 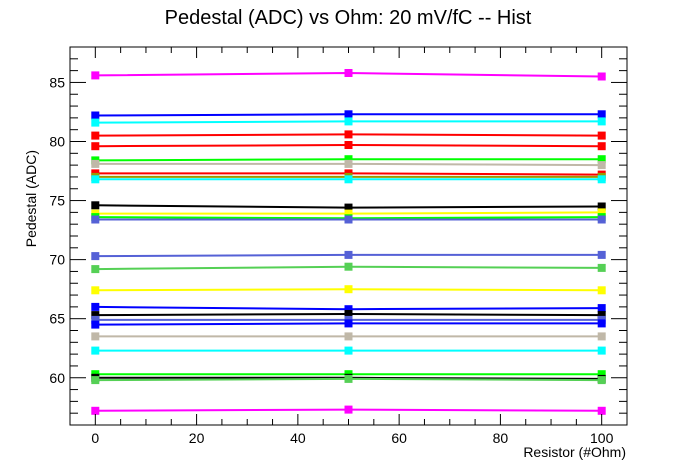 What do you see at coordinates (348, 18) in the screenshot?
I see `chart-title: Pedestal (ADC) vs Ohm: 20 mV/fC -- Hist` at bounding box center [348, 18].